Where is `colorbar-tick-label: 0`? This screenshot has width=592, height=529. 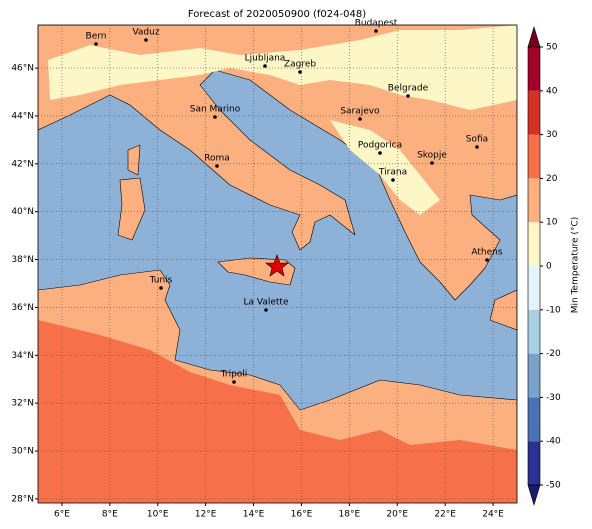 colorbar-tick-label: 0 is located at coordinates (549, 267).